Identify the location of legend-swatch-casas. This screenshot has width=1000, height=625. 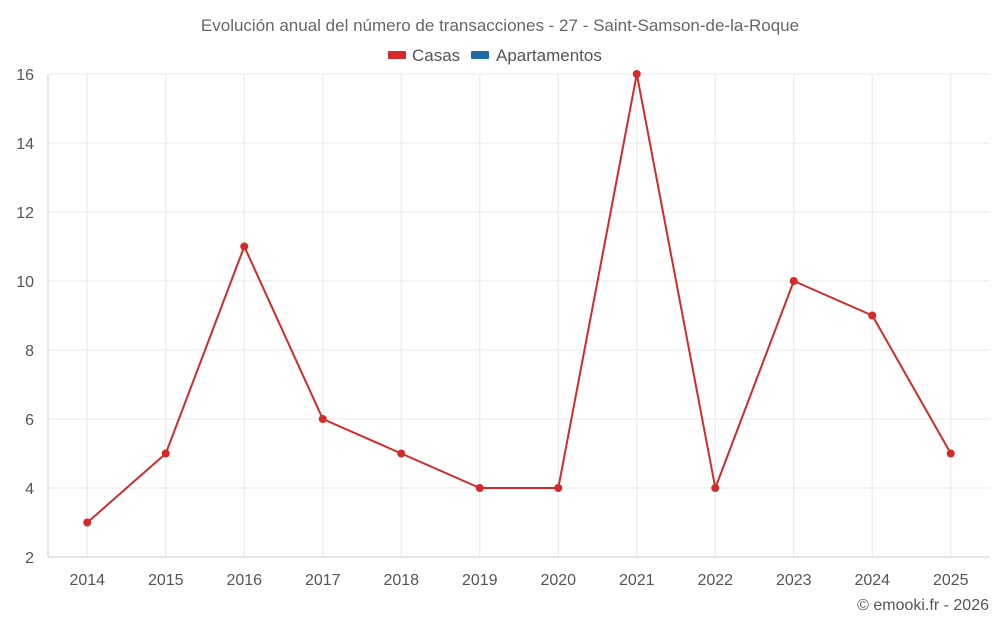
(397, 55).